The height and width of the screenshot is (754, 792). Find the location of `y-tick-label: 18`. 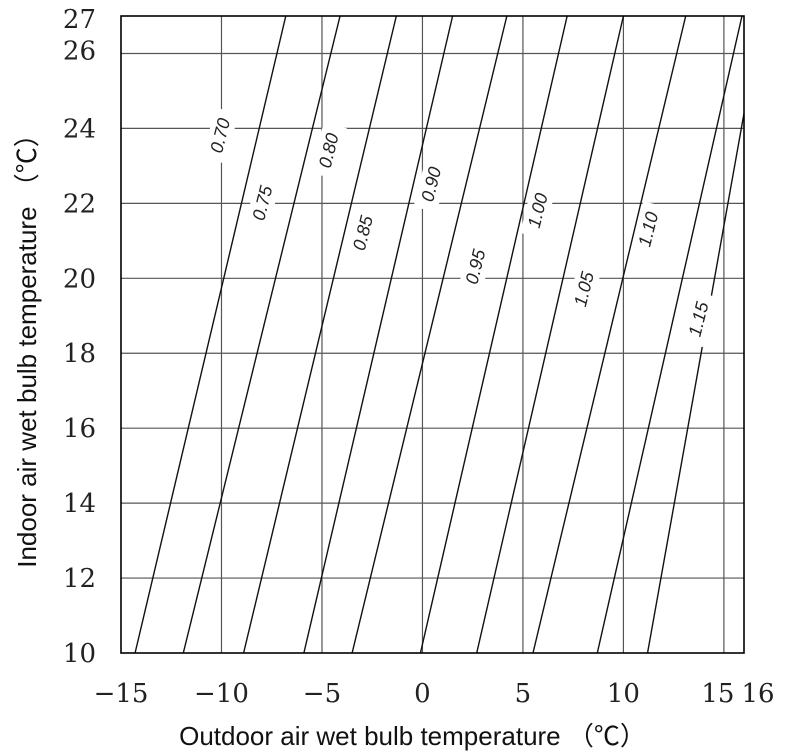

y-tick-label: 18 is located at coordinates (79, 354).